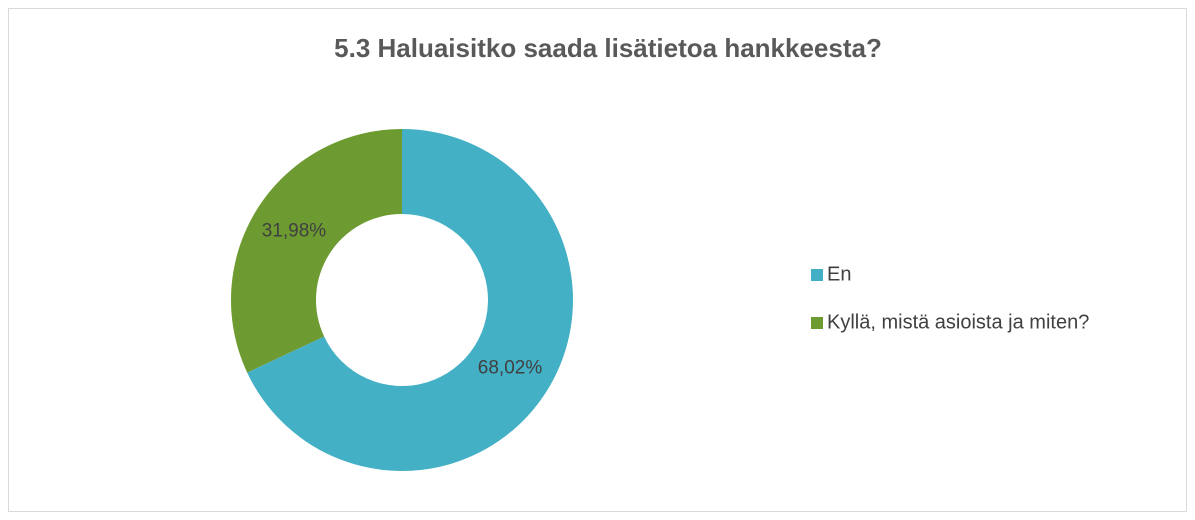 The height and width of the screenshot is (520, 1195). I want to click on data-label: 68,02%, so click(510, 368).